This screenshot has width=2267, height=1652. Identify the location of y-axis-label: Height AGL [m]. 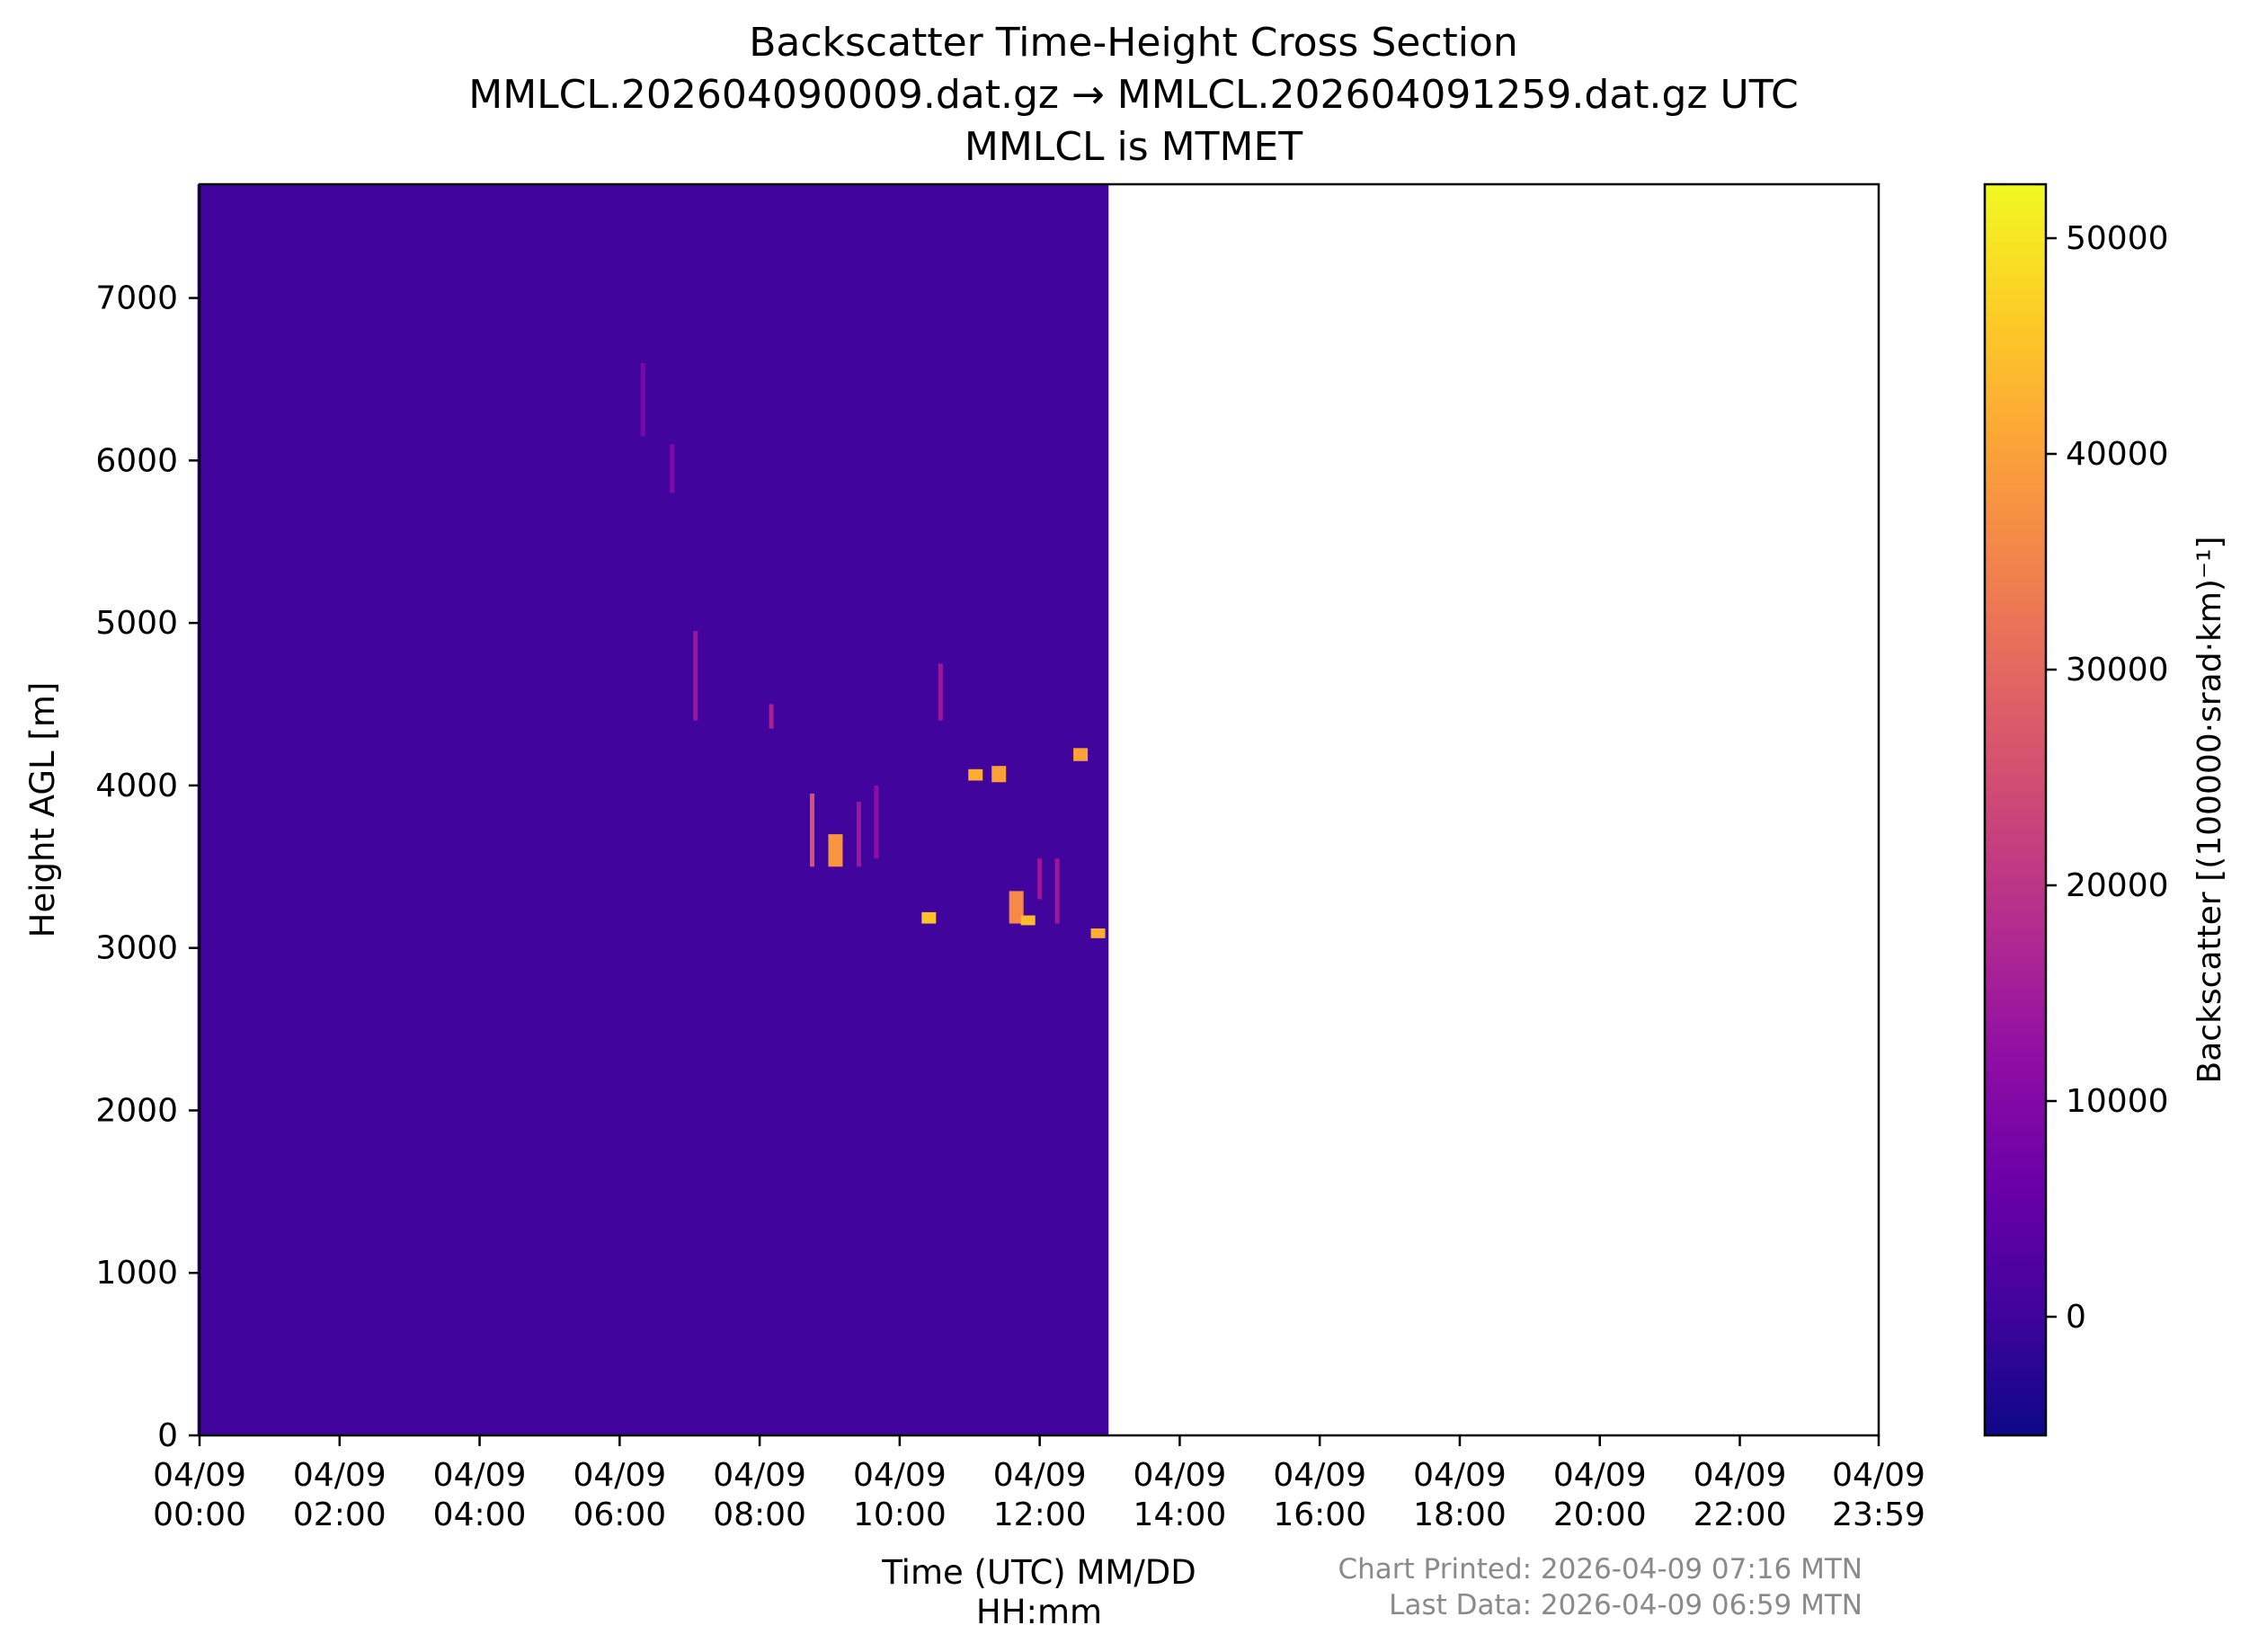
(42, 810).